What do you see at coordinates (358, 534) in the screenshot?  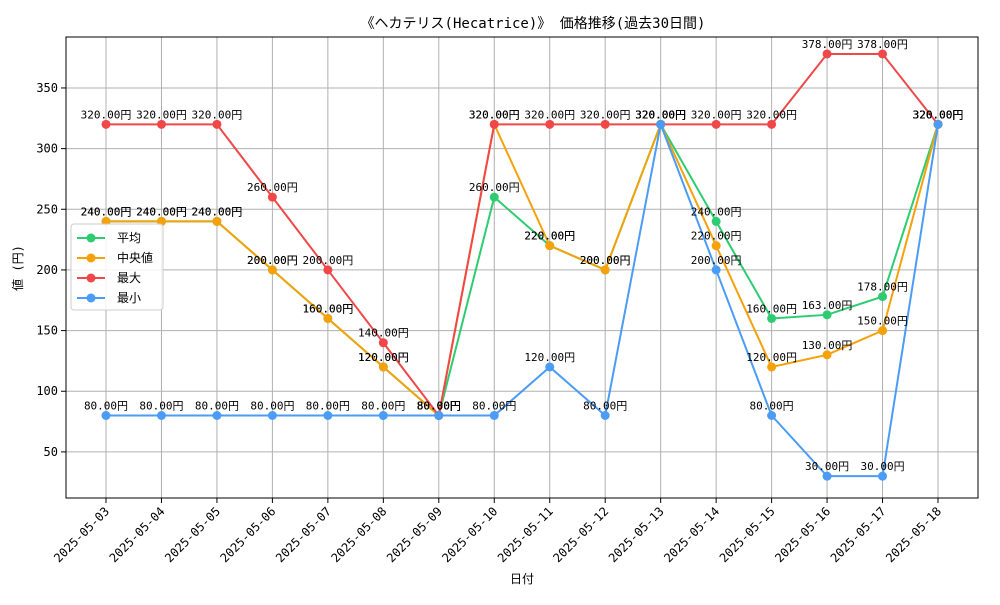 I see `x-tick-label: 2025-05-08` at bounding box center [358, 534].